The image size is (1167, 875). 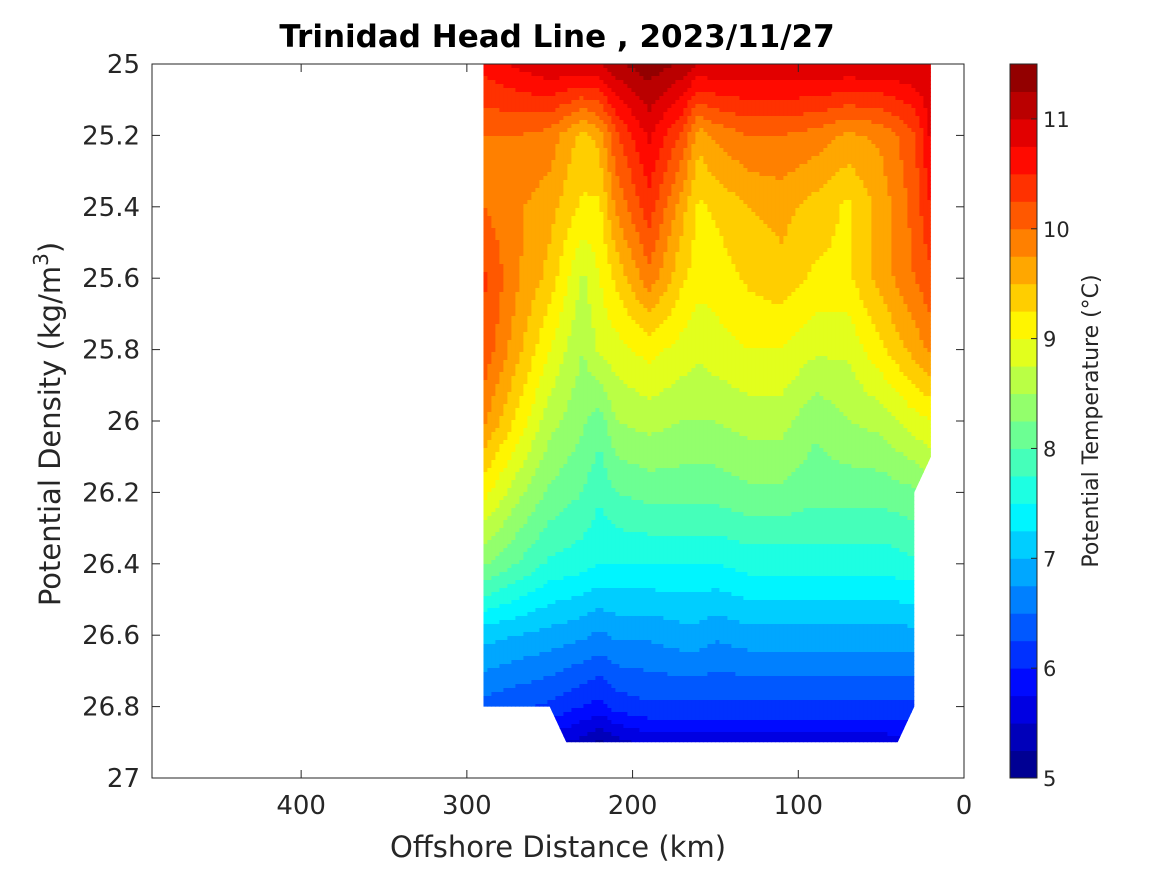 What do you see at coordinates (1056, 230) in the screenshot?
I see `colorbar-tick-label: 10` at bounding box center [1056, 230].